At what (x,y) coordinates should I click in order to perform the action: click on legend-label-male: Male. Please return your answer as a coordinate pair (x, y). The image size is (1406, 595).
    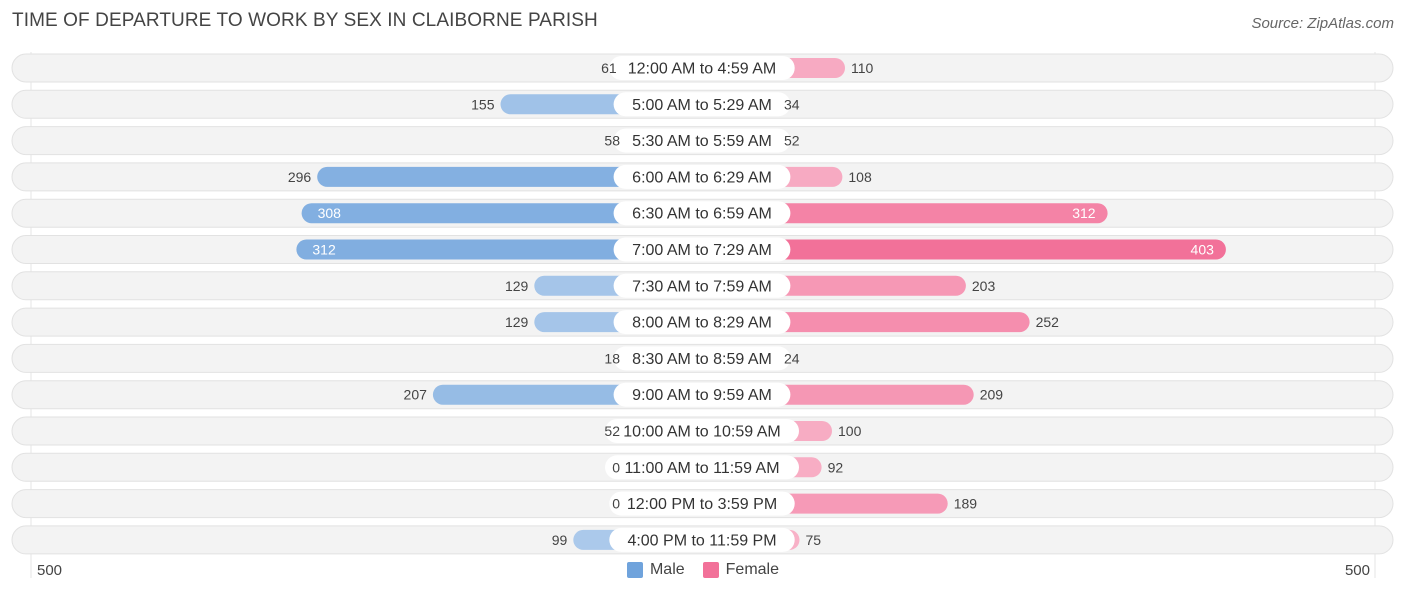
    Looking at the image, I should click on (667, 569).